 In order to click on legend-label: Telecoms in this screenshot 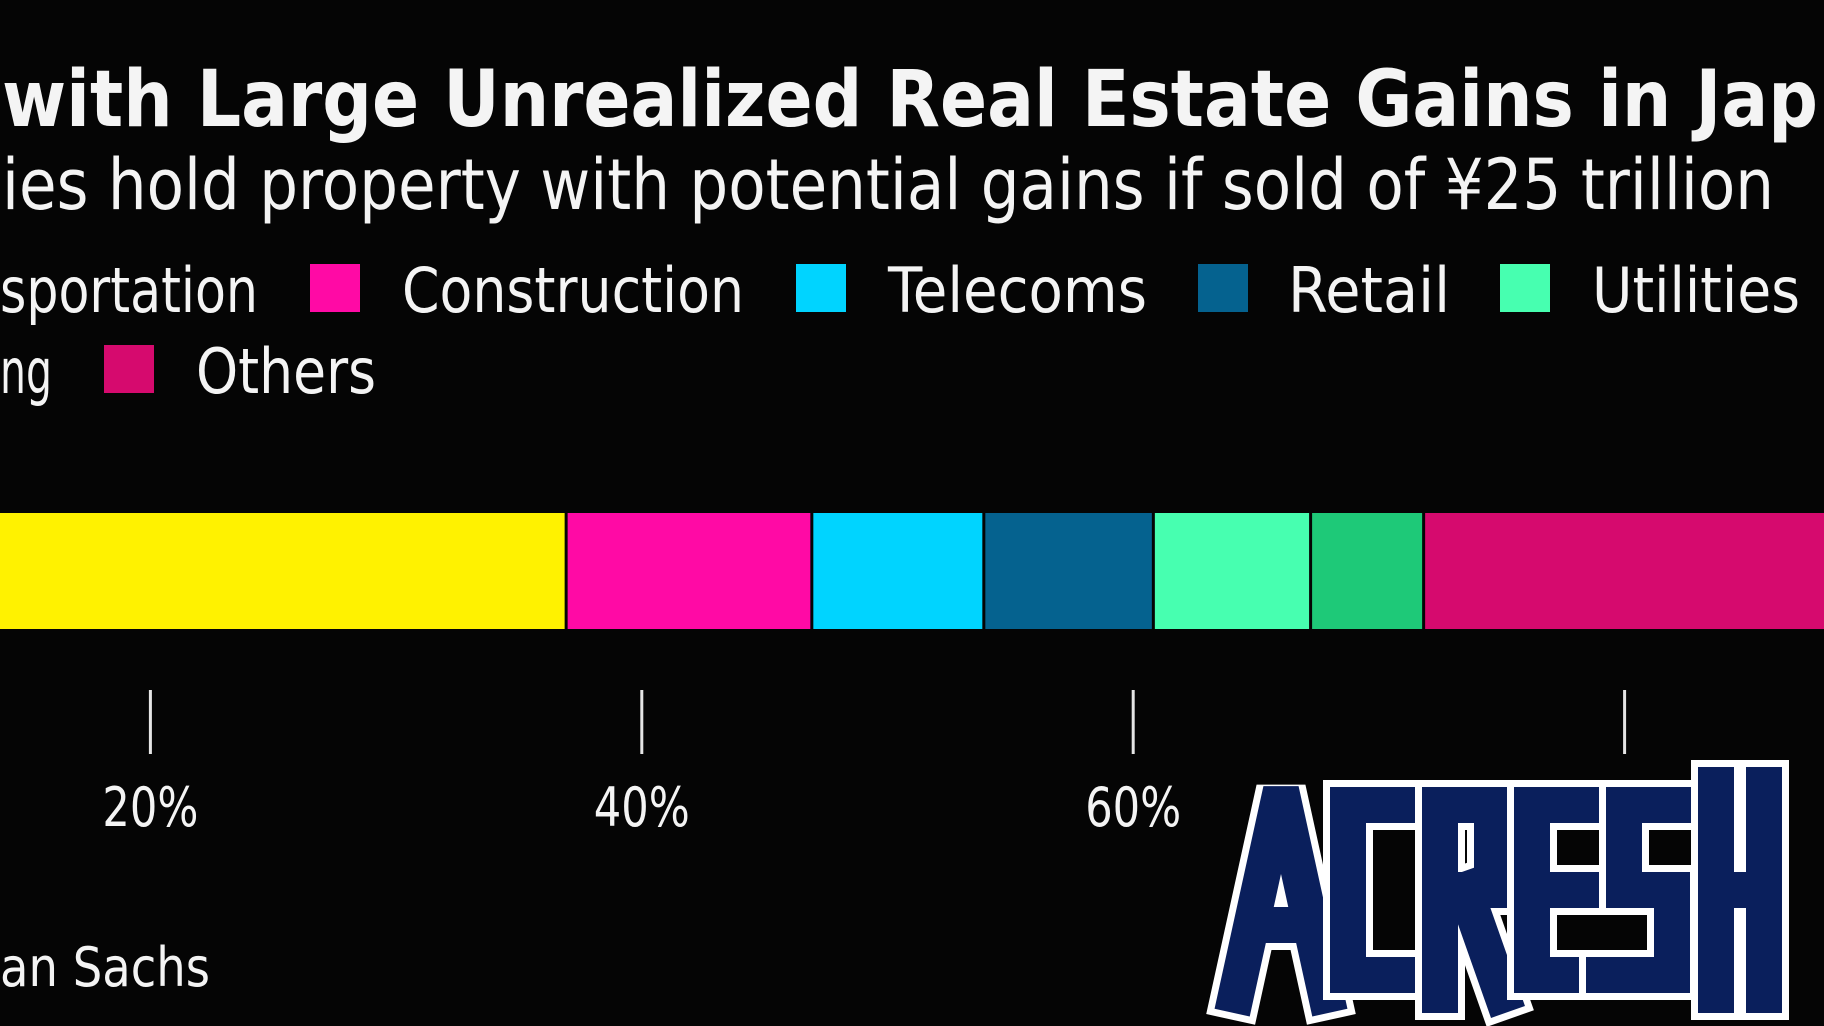, I will do `click(1017, 290)`.